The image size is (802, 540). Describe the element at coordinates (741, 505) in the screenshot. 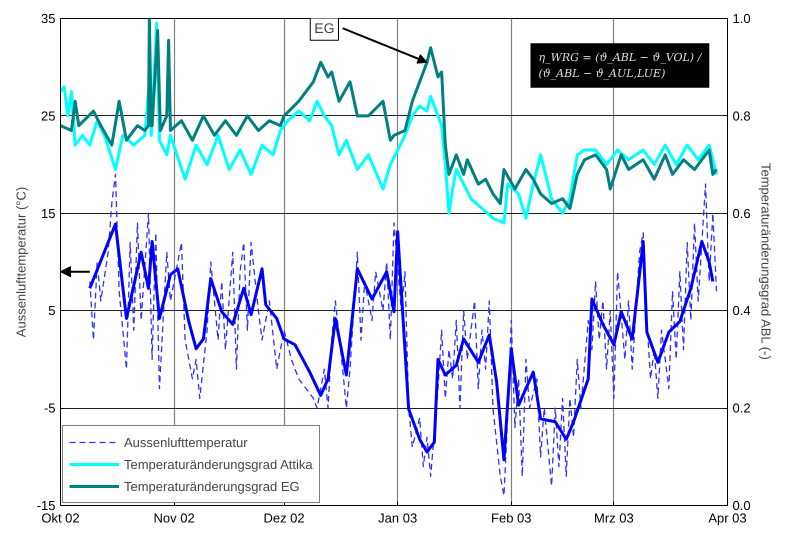

I see `y2-tick-label: 0.0` at that location.